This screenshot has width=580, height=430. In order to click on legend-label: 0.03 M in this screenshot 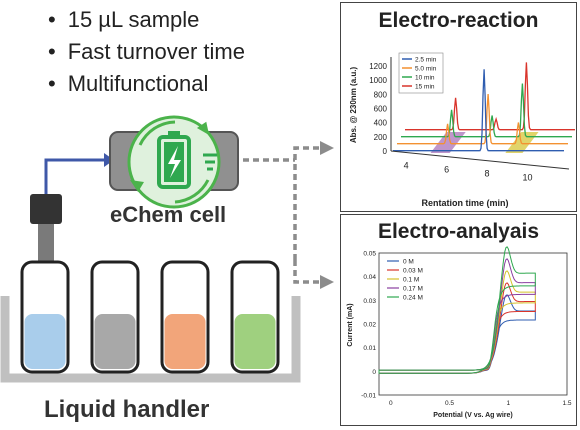, I will do `click(413, 271)`.